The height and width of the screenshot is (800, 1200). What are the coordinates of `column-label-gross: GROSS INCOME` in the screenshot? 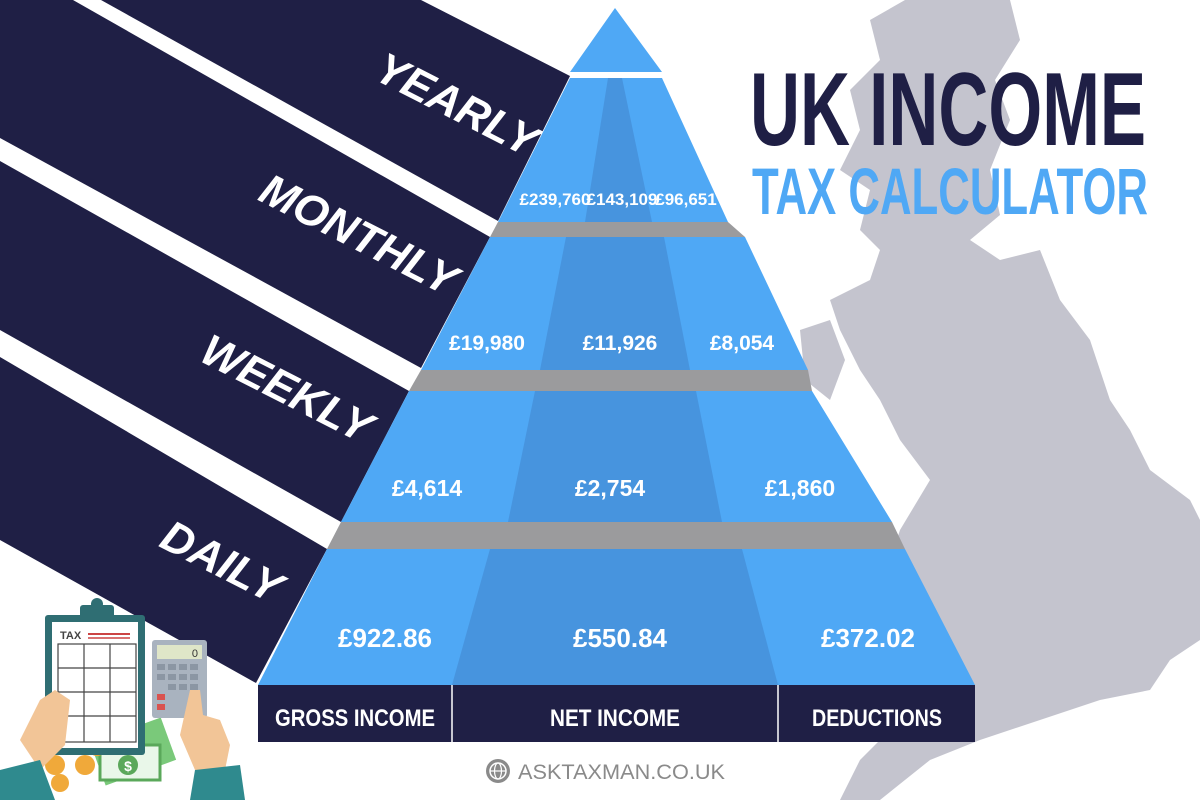 It's located at (355, 718).